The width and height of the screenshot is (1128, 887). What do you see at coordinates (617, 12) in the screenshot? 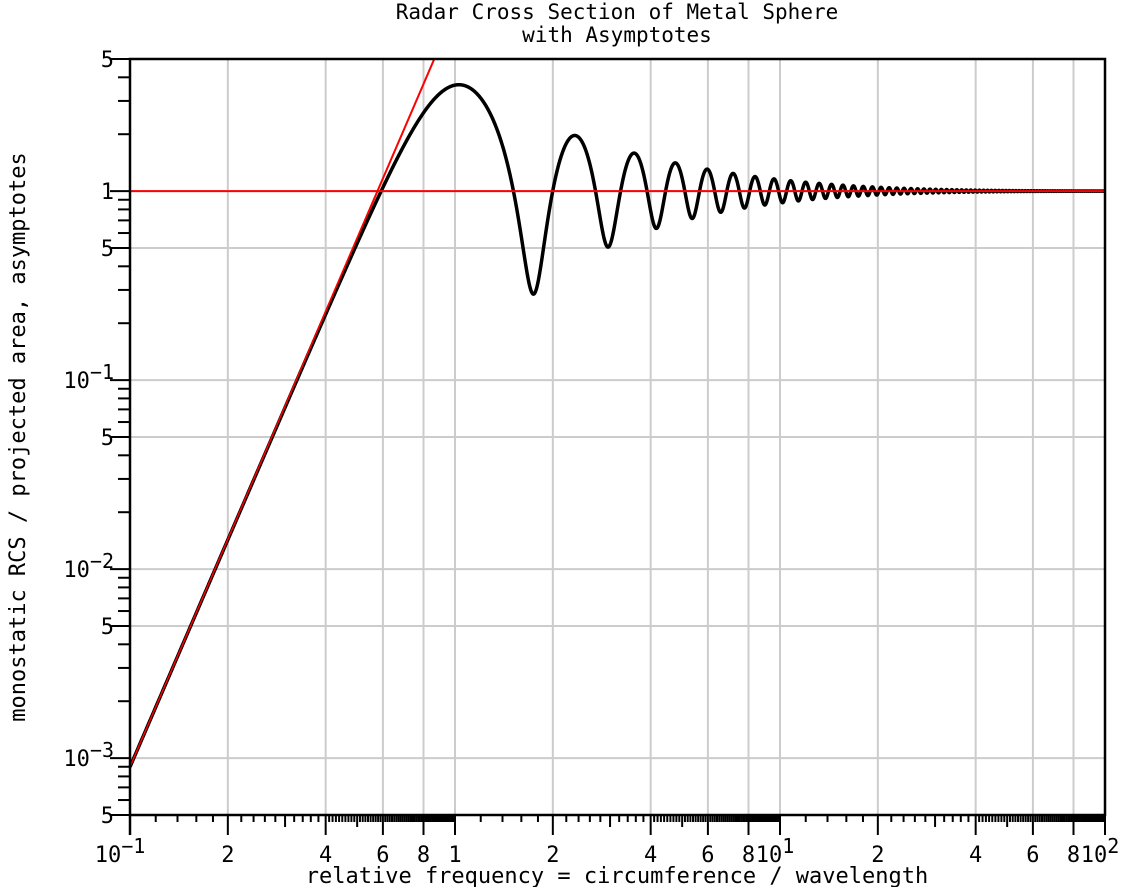
I see `chart-title-line-1: Radar Cross Section of Metal Sphere` at bounding box center [617, 12].